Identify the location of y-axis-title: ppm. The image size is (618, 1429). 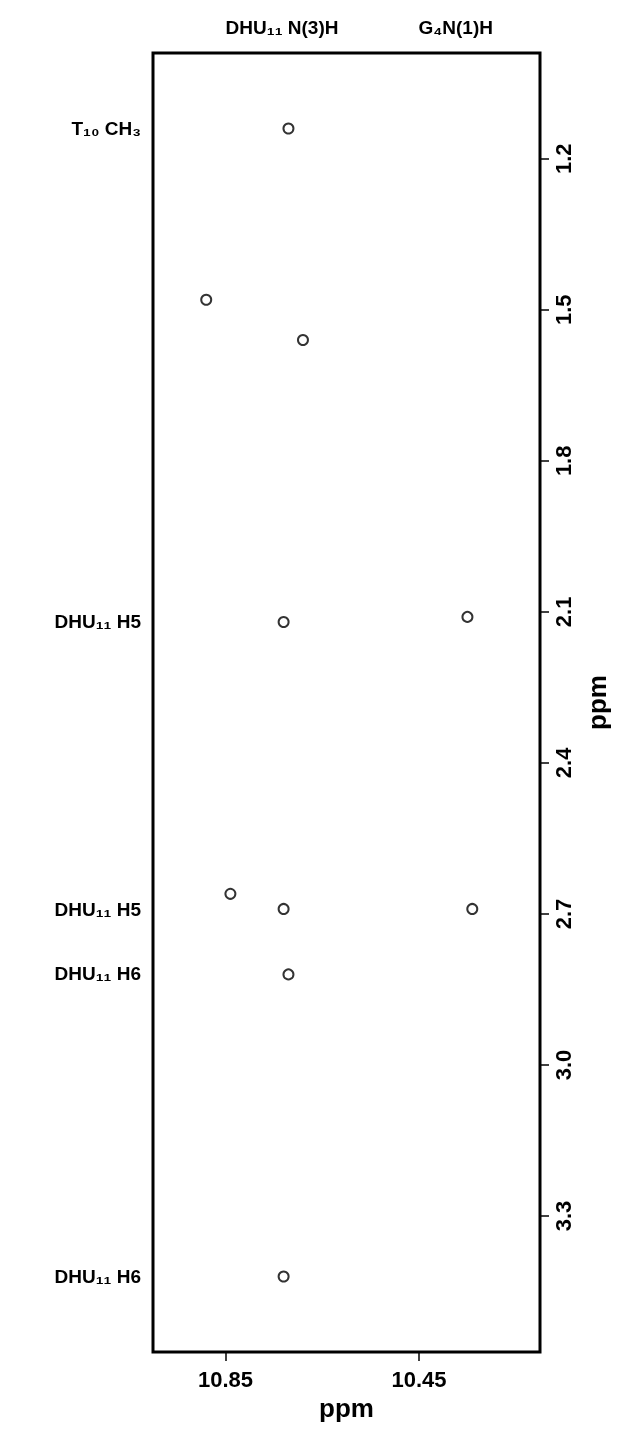
(597, 702).